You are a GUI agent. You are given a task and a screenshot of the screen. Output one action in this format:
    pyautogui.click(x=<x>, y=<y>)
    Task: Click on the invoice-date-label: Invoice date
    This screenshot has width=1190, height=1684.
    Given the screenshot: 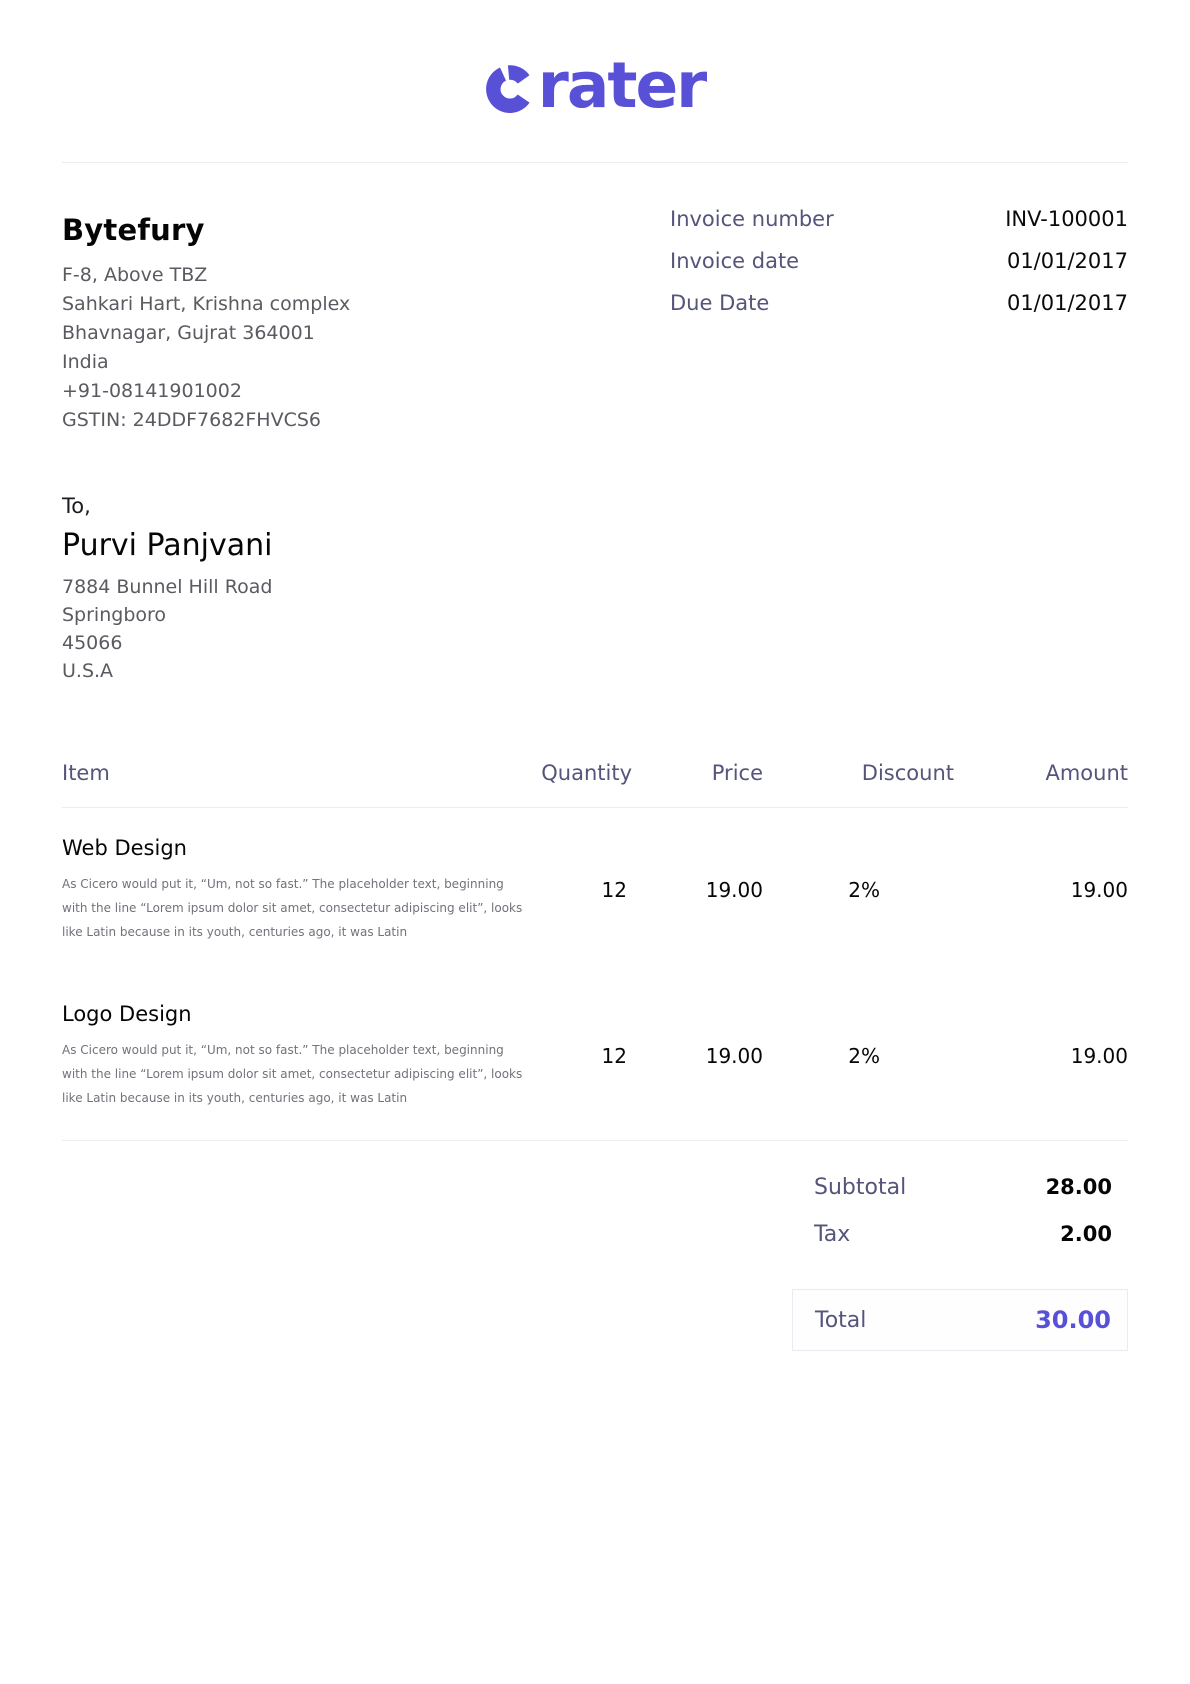 What is the action you would take?
    pyautogui.click(x=735, y=261)
    